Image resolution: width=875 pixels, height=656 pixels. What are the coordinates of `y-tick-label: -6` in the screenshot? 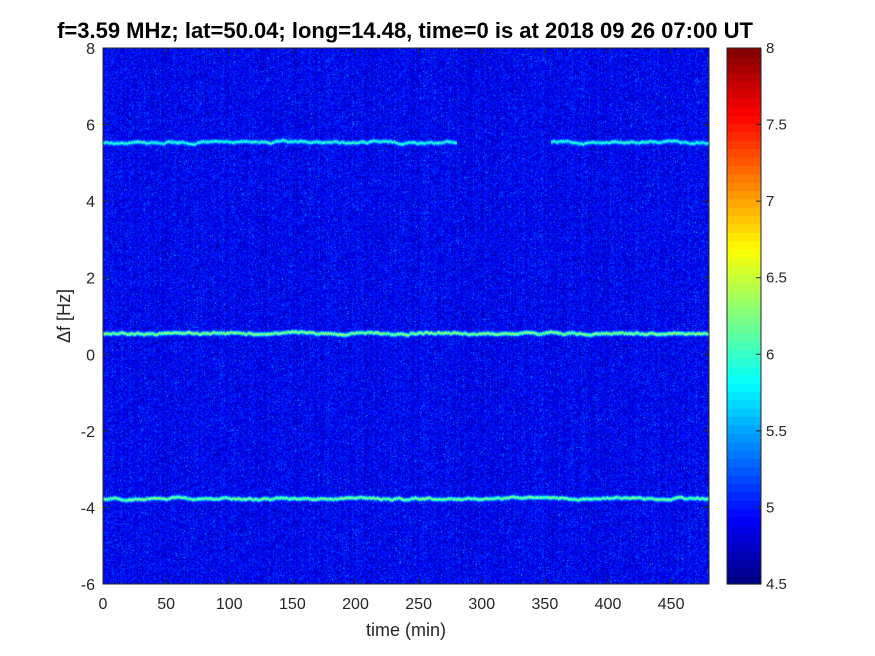 It's located at (88, 585).